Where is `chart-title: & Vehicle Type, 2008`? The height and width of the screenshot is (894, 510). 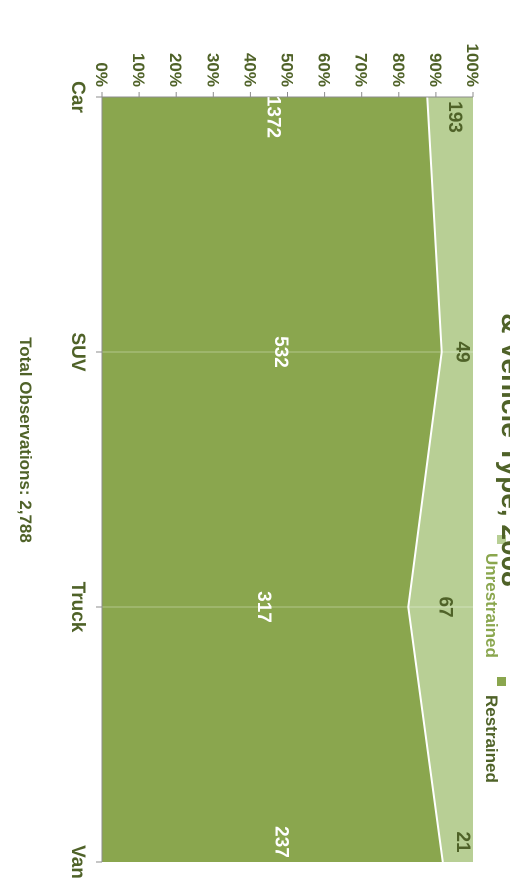 chart-title: & Vehicle Type, 2008 is located at coordinates (503, 449).